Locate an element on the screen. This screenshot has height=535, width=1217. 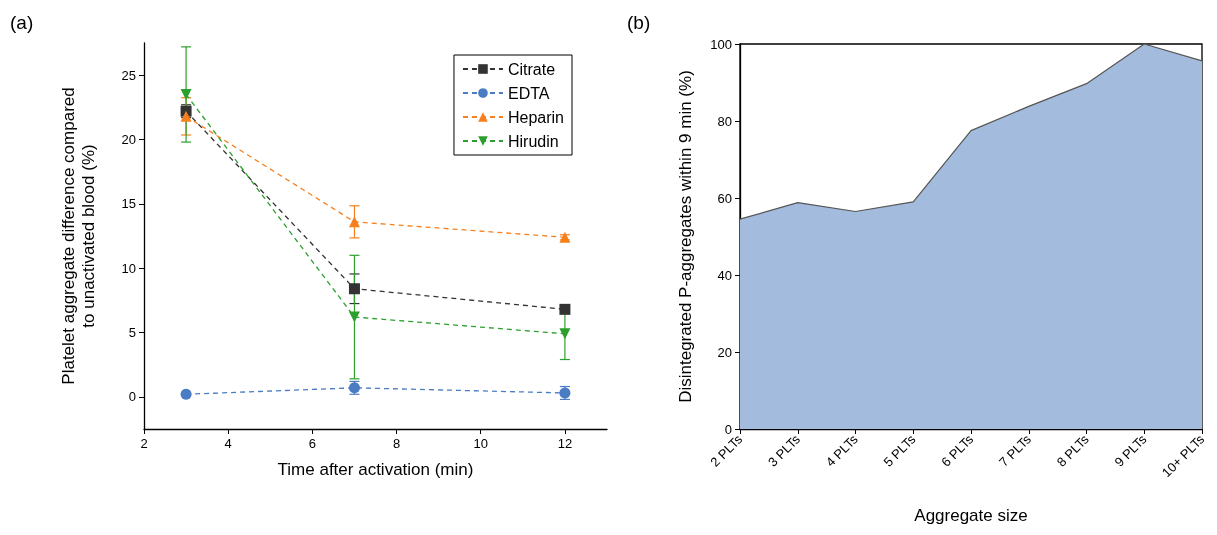
y-tick-label: 25 is located at coordinates (128, 75).